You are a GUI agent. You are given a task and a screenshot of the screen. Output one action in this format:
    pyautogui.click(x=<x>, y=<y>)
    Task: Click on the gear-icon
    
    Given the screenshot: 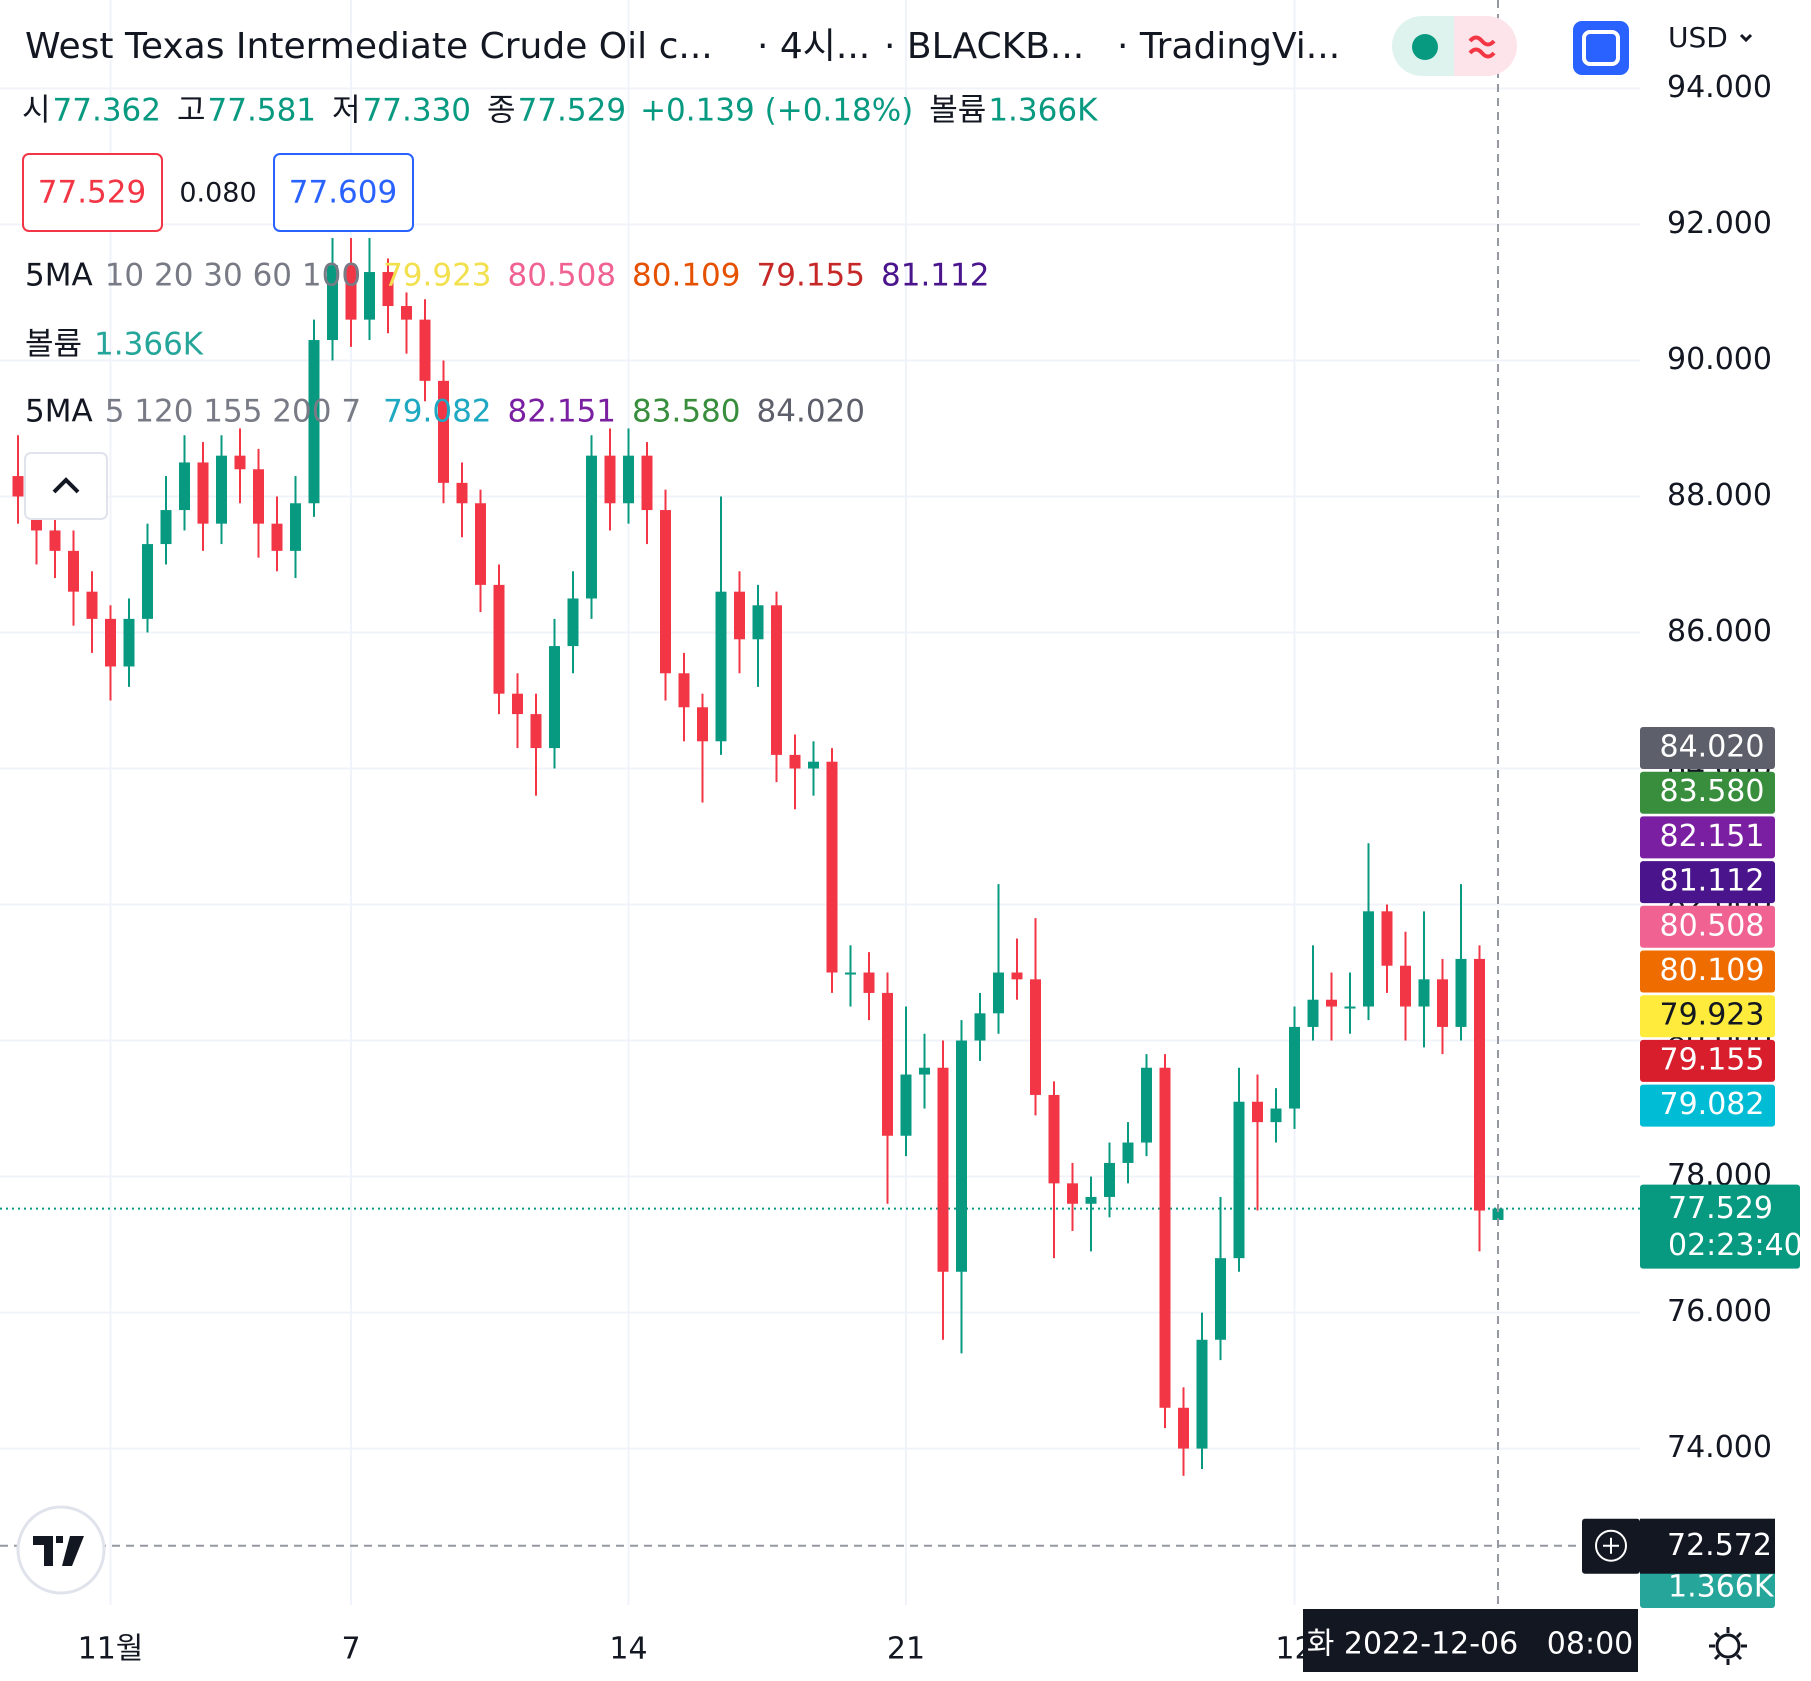 What is the action you would take?
    pyautogui.click(x=1728, y=1646)
    